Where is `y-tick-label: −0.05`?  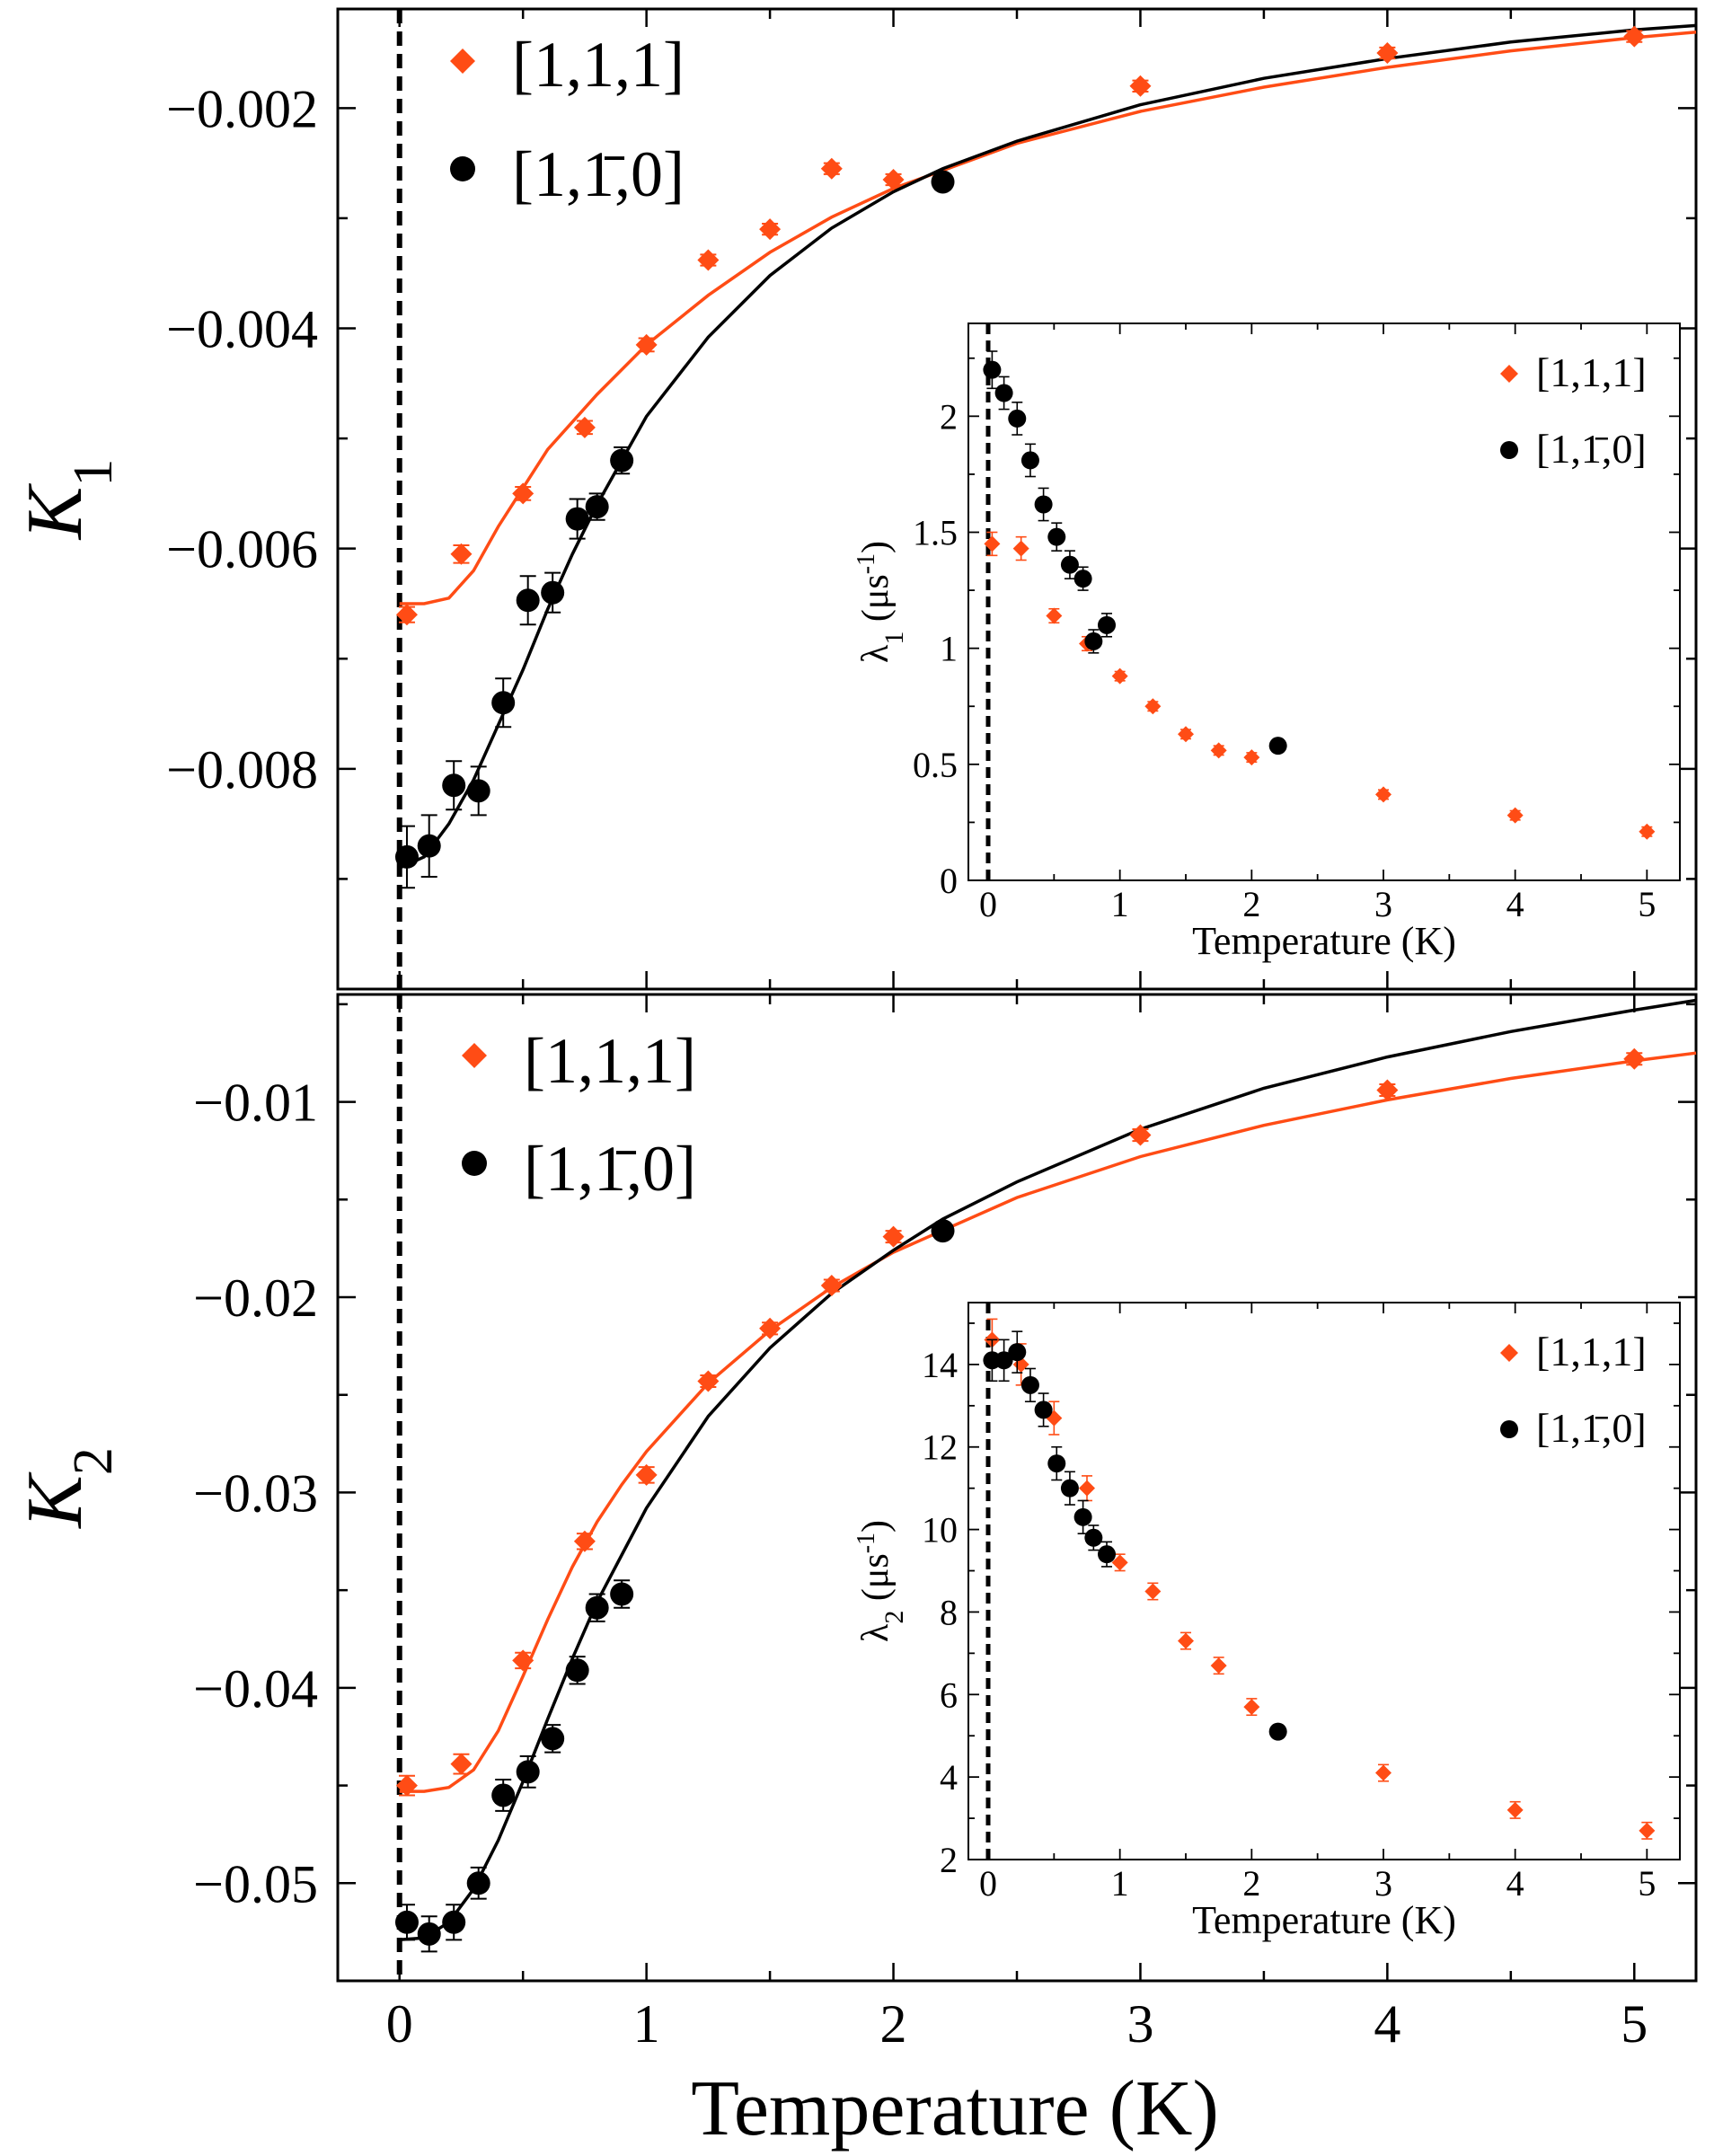 y-tick-label: −0.05 is located at coordinates (256, 1884).